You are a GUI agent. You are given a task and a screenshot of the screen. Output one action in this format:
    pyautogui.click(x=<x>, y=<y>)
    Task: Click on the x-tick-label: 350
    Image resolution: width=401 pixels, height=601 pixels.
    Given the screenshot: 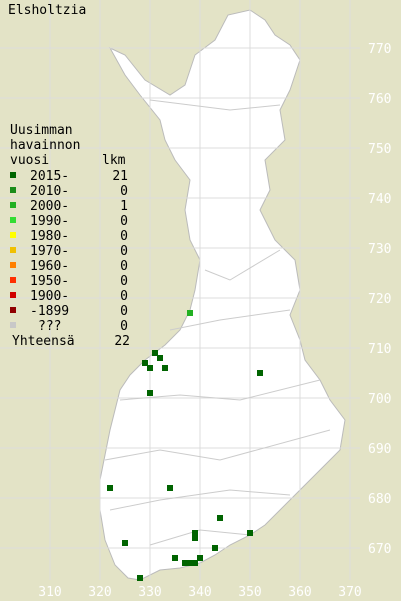 What is the action you would take?
    pyautogui.click(x=249, y=592)
    